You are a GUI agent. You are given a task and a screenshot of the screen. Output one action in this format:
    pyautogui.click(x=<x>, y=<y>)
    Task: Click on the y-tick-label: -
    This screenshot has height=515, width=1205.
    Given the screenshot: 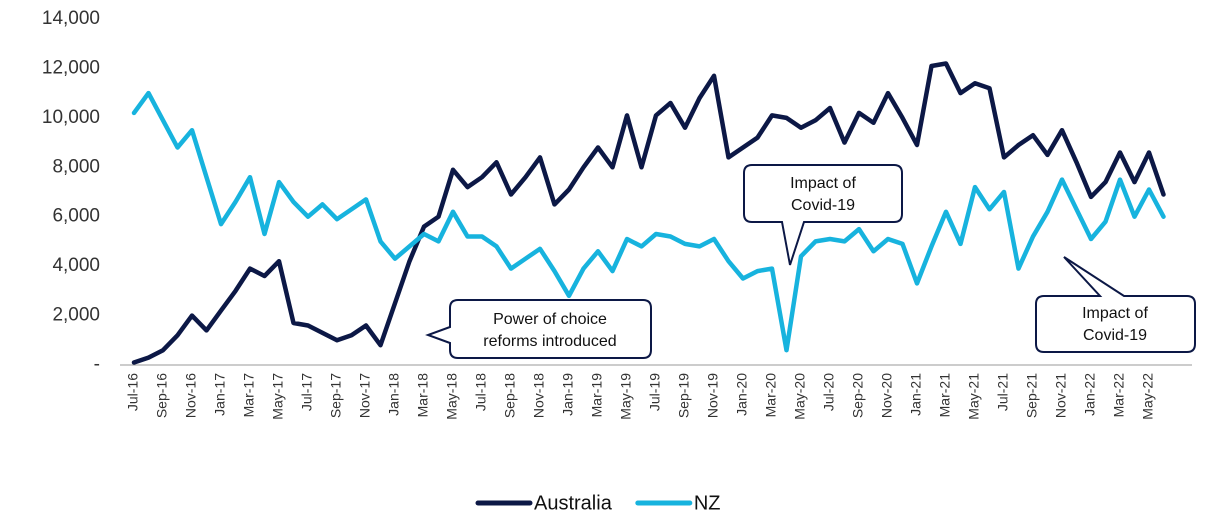 What is the action you would take?
    pyautogui.click(x=97, y=364)
    